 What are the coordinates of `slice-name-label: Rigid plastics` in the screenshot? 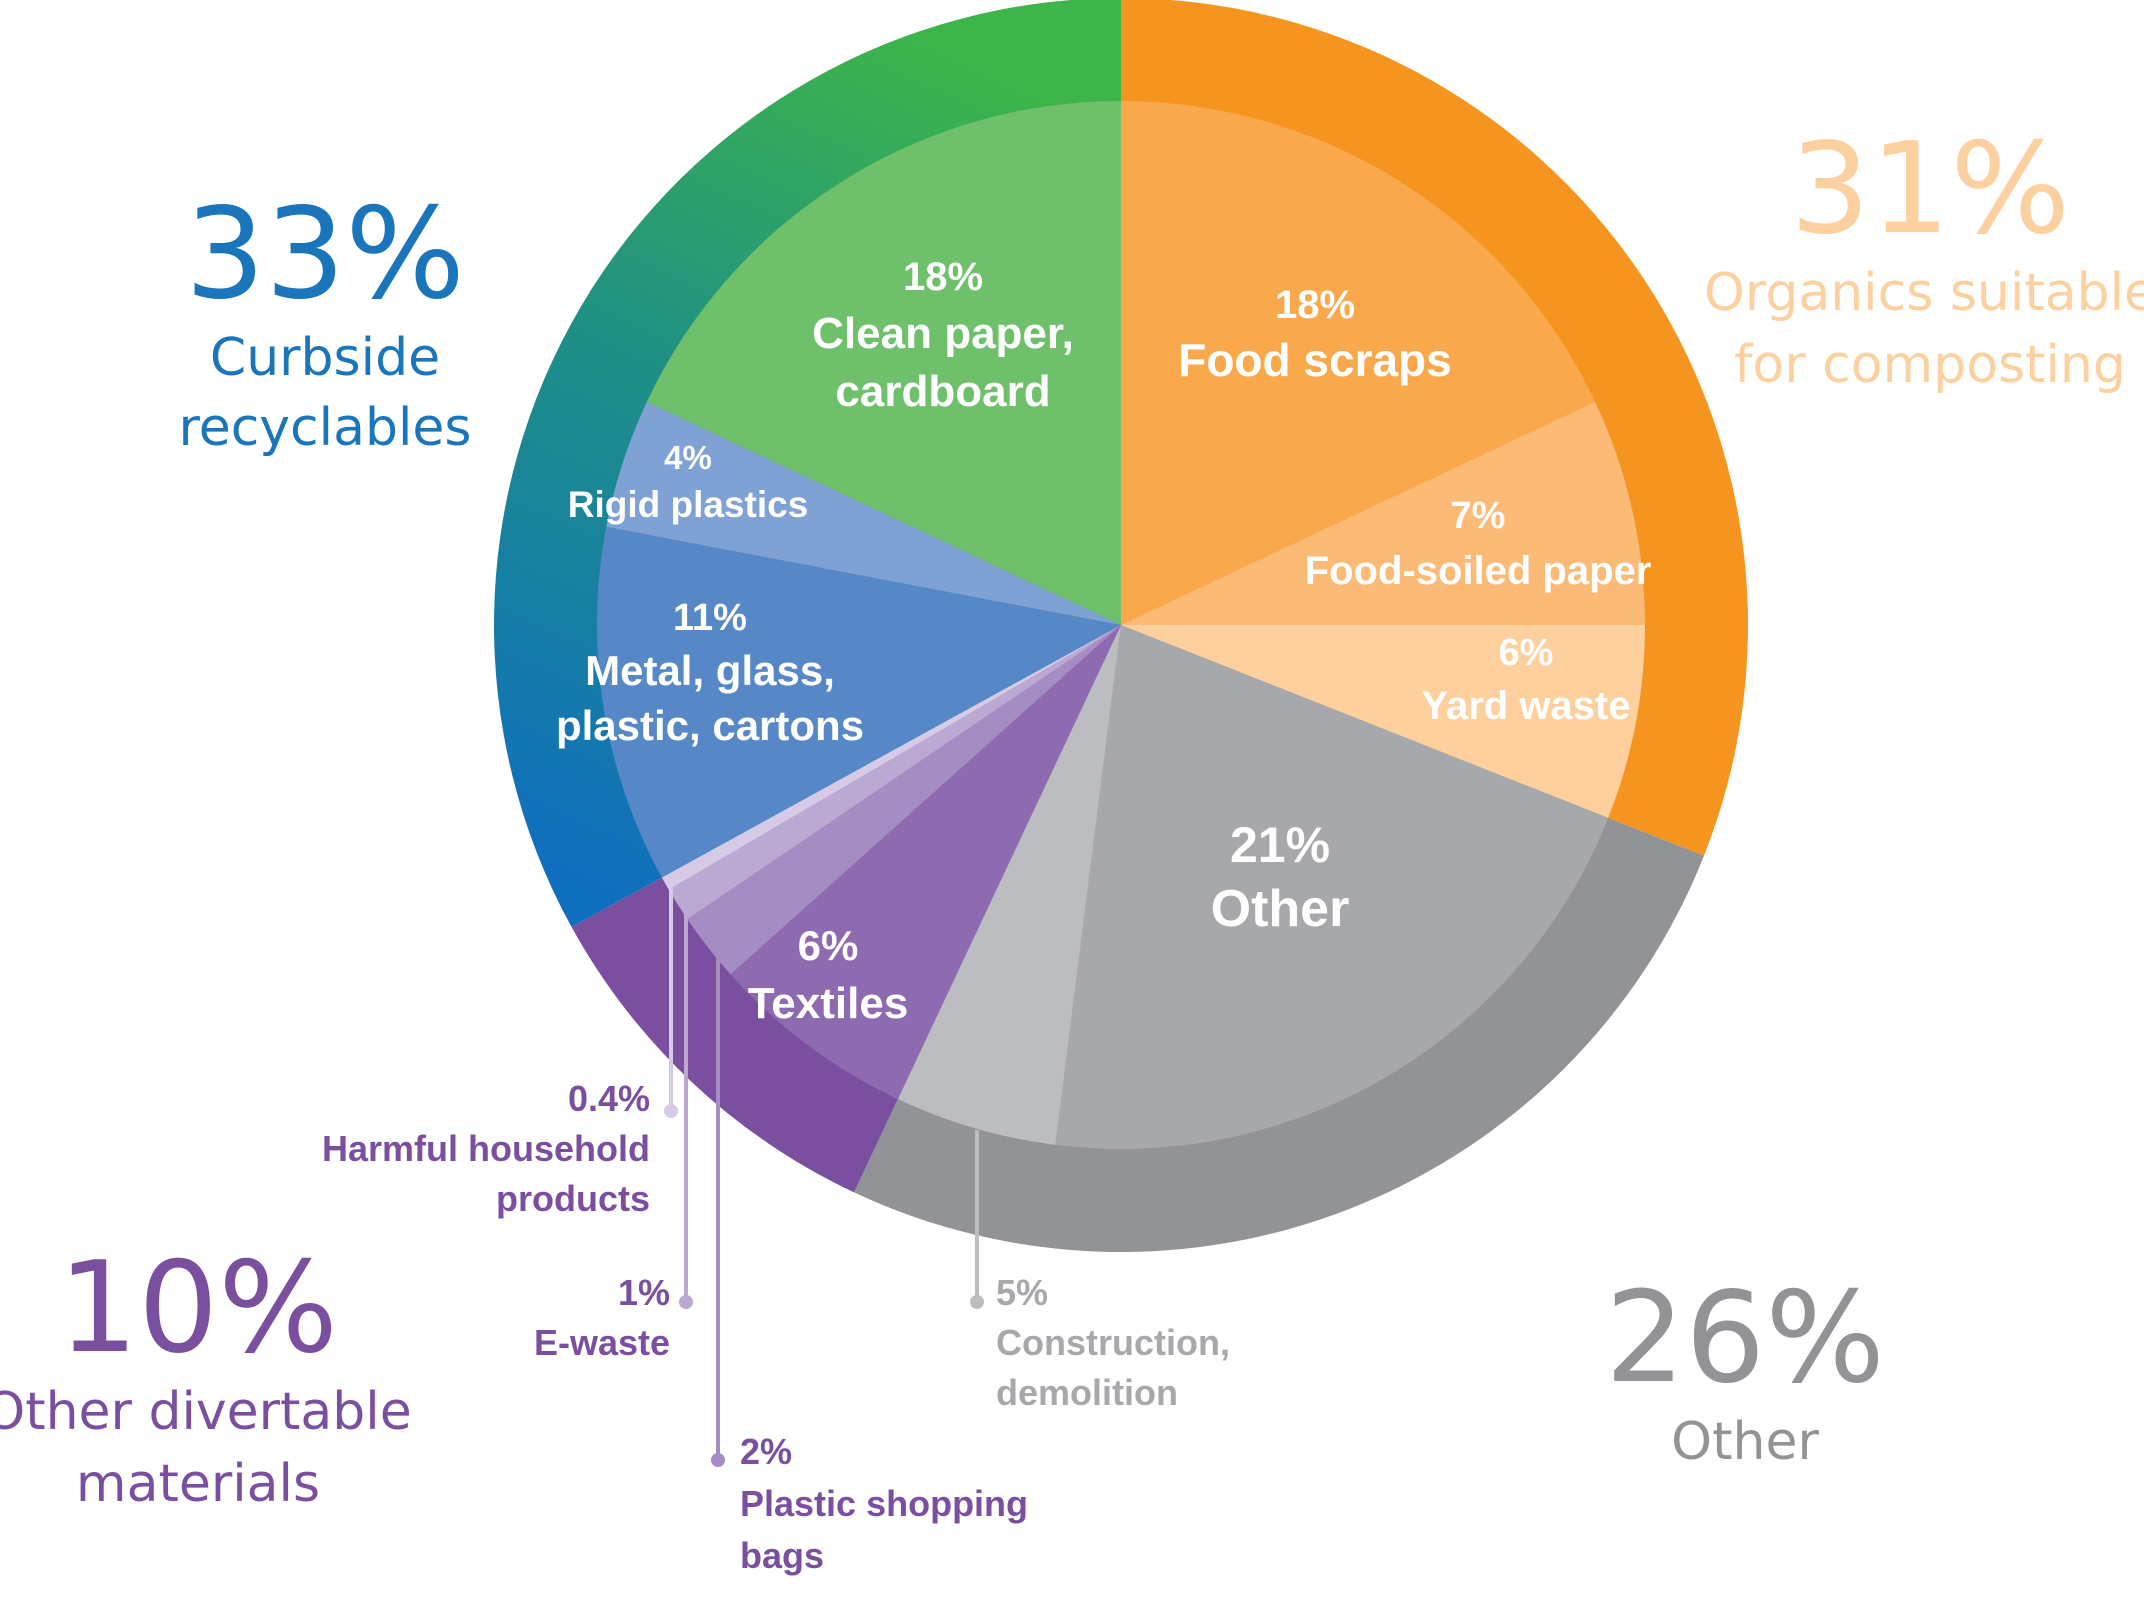 It's located at (688, 504).